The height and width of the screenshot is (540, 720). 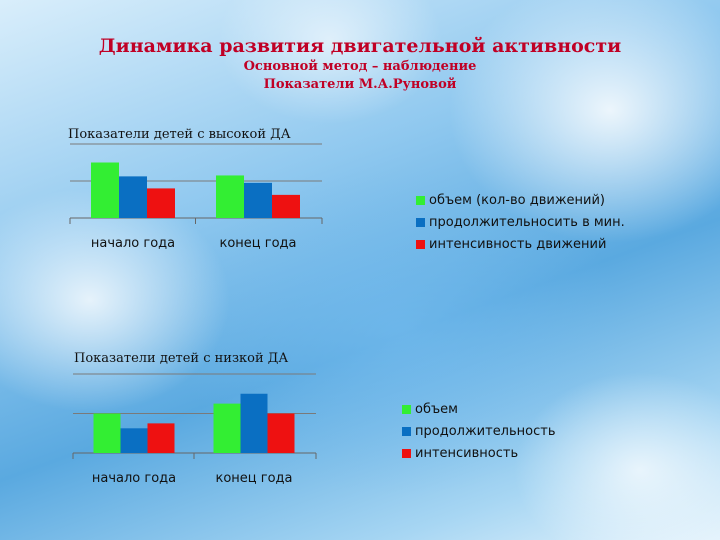 I want to click on legend-label: продолжительность, so click(x=485, y=431).